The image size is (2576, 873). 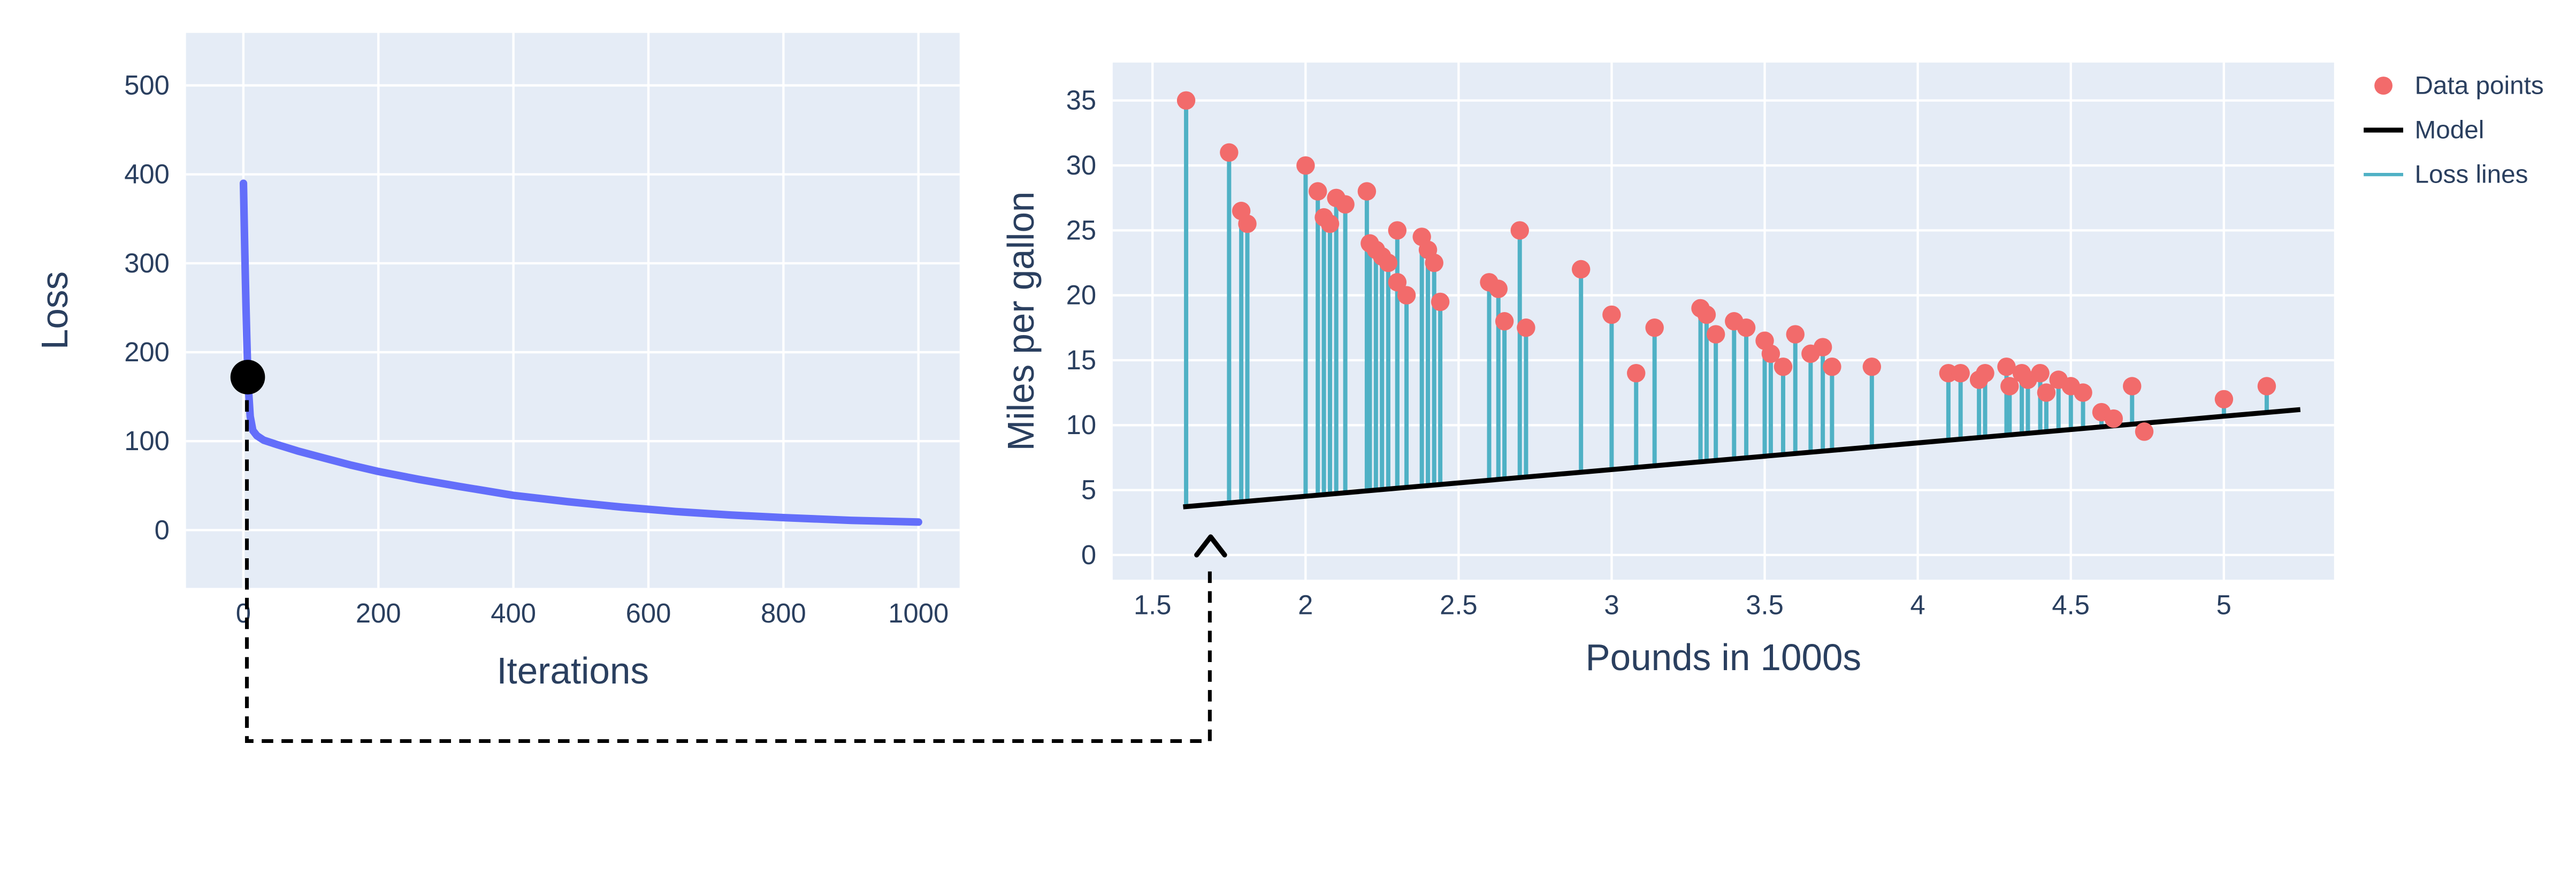 I want to click on y-tick-label: 200, so click(x=147, y=352).